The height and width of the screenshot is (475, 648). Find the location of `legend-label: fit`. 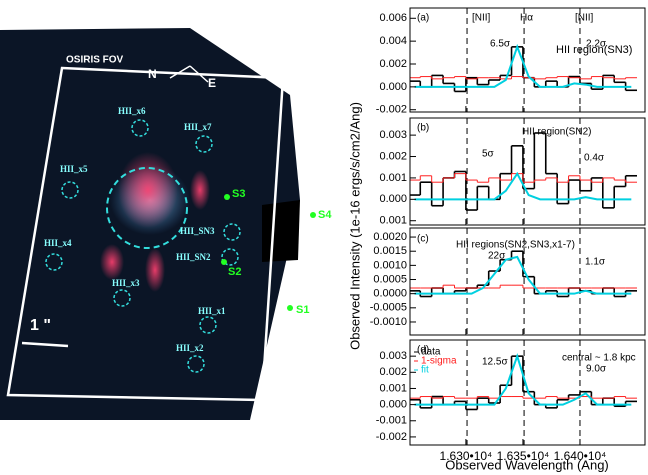

legend-label: fit is located at coordinates (425, 370).